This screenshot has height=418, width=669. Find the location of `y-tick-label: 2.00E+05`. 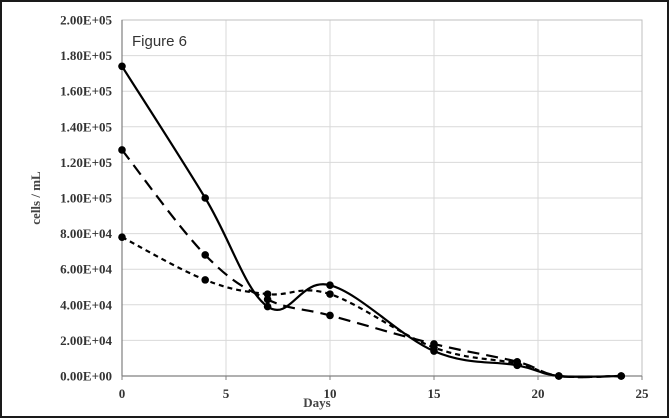

y-tick-label: 2.00E+05 is located at coordinates (86, 20).